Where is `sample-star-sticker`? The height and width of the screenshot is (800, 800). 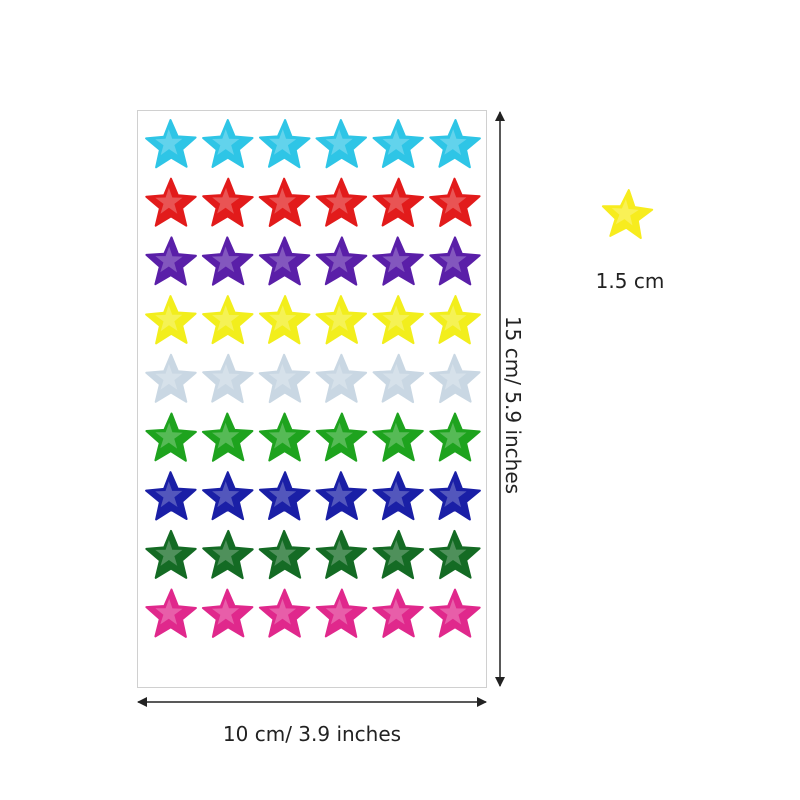
sample-star-sticker is located at coordinates (627, 214).